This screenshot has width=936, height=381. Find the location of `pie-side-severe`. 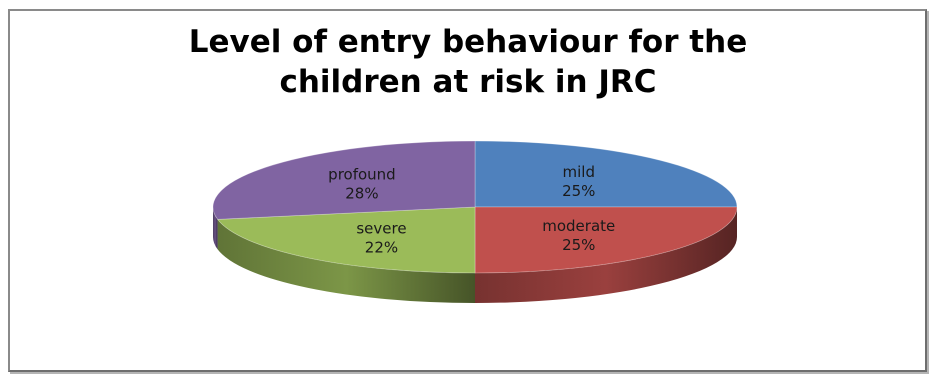

pie-side-severe is located at coordinates (346, 261).